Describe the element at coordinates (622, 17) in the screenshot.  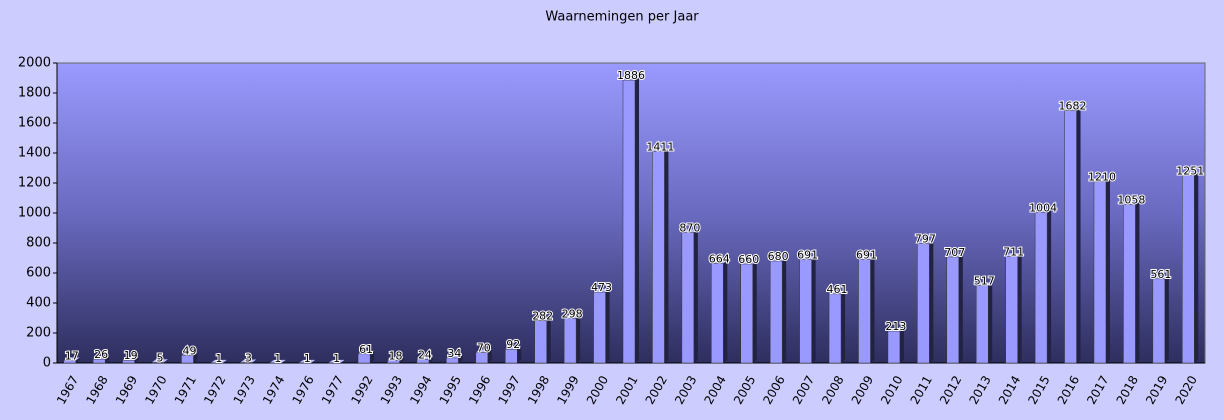
I see `chart-title: Waarnemingen per Jaar` at that location.